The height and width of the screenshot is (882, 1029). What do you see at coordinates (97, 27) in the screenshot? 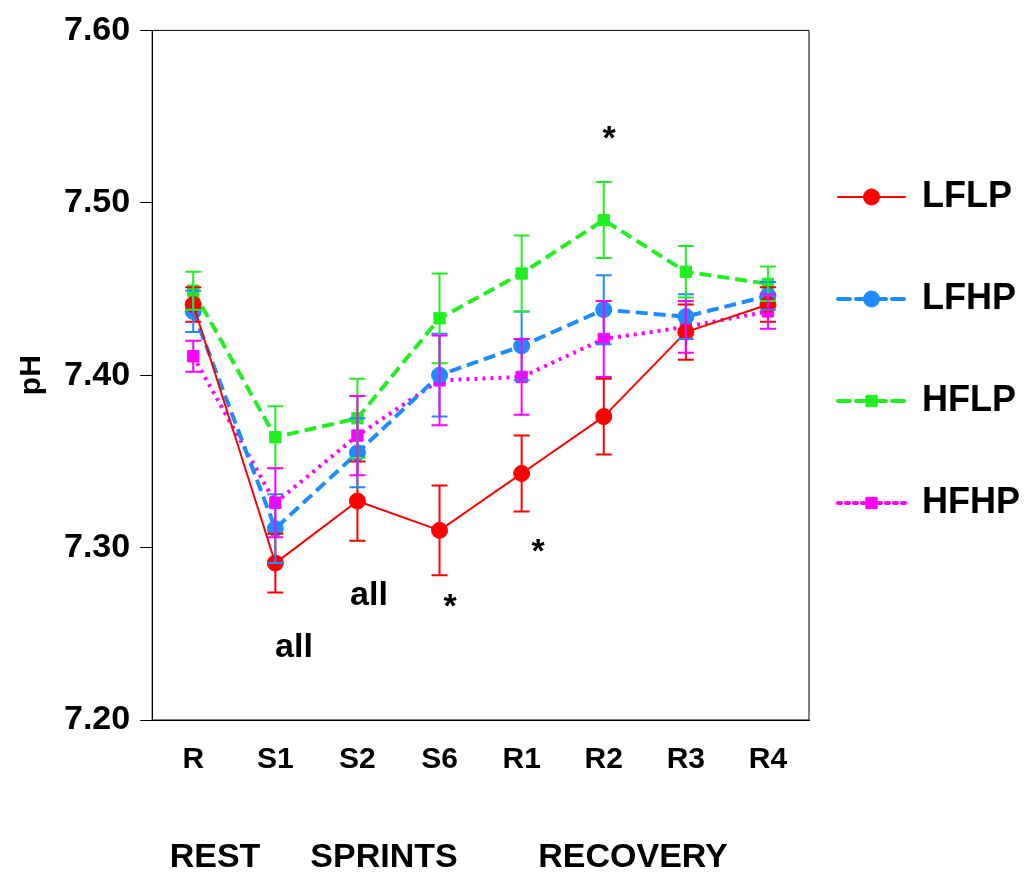
I see `y-tick-label: 7.60` at bounding box center [97, 27].